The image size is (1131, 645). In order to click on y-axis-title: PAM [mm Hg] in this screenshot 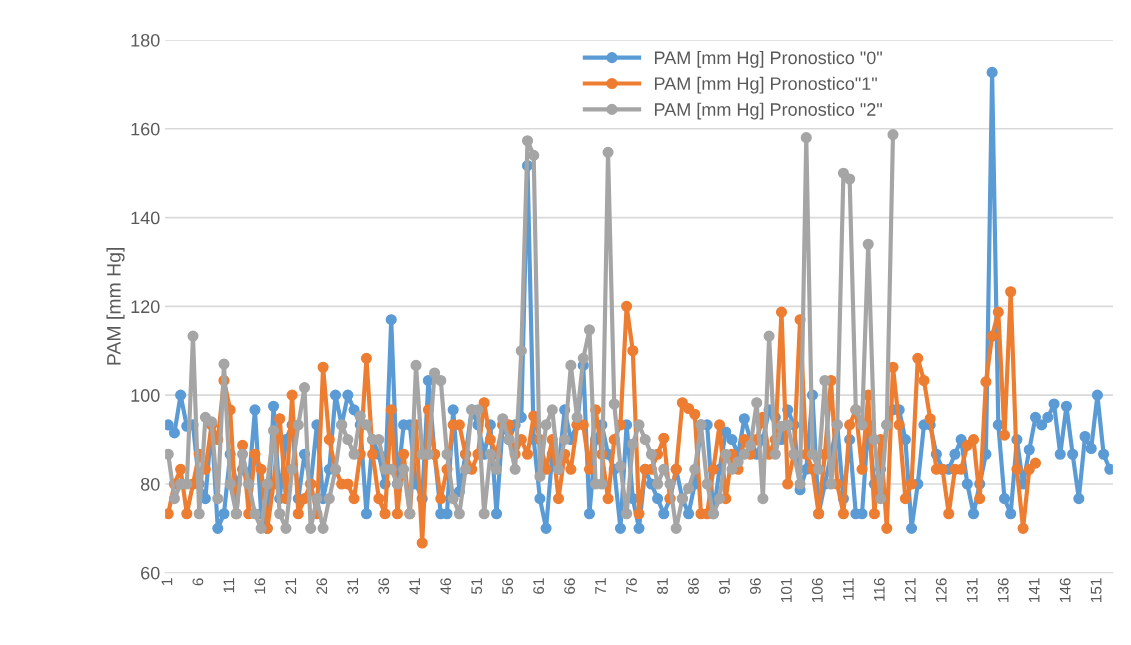, I will do `click(115, 306)`.